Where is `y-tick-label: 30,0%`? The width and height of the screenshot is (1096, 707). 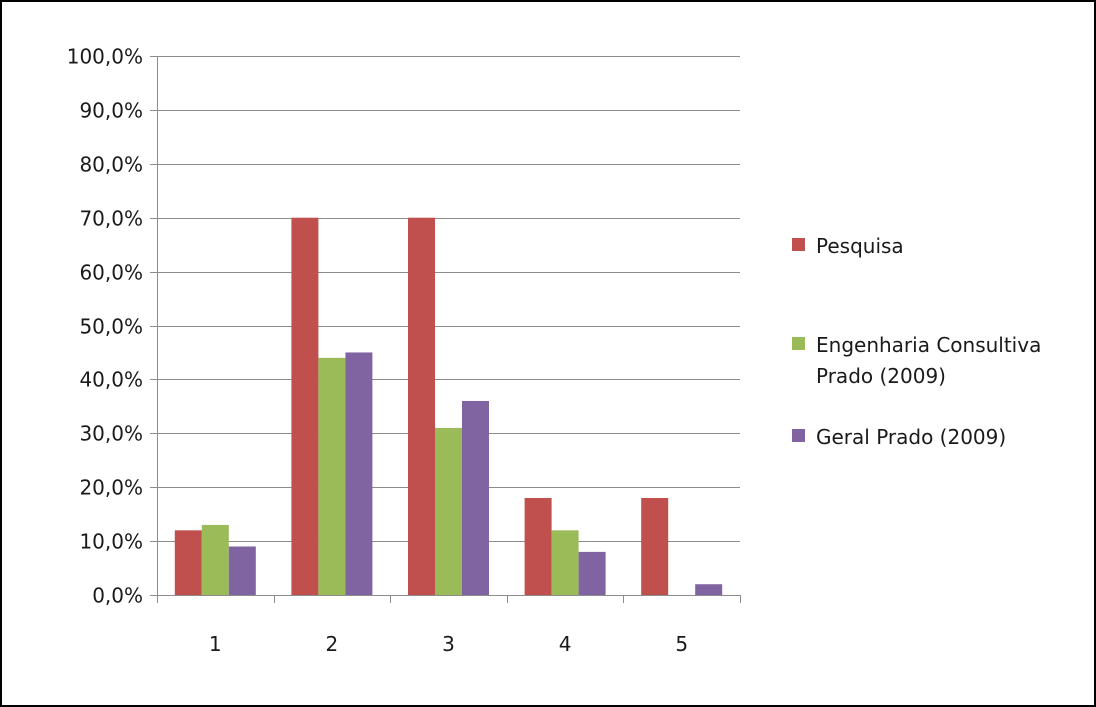
y-tick-label: 30,0% is located at coordinates (111, 434).